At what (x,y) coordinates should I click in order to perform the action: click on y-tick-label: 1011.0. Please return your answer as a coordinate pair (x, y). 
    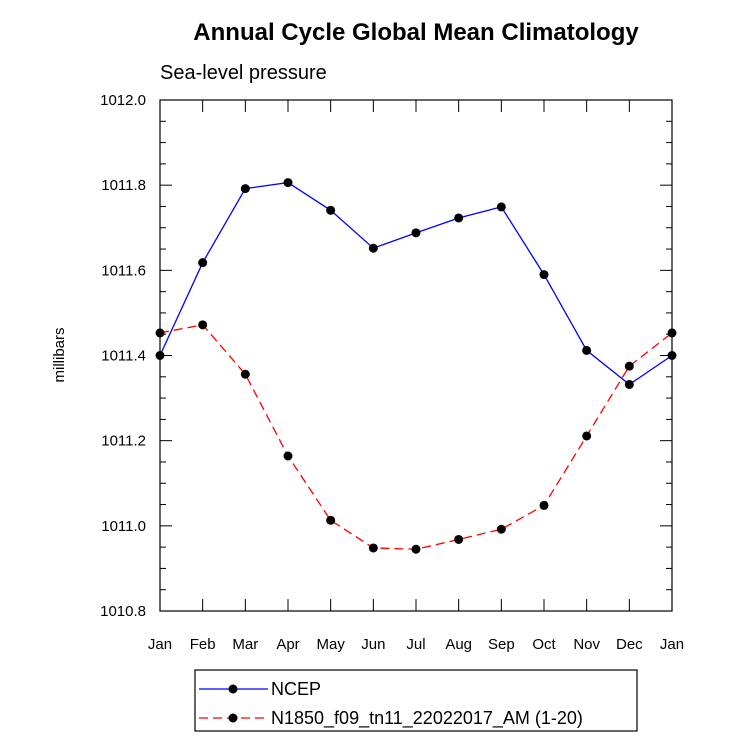
    Looking at the image, I should click on (123, 526).